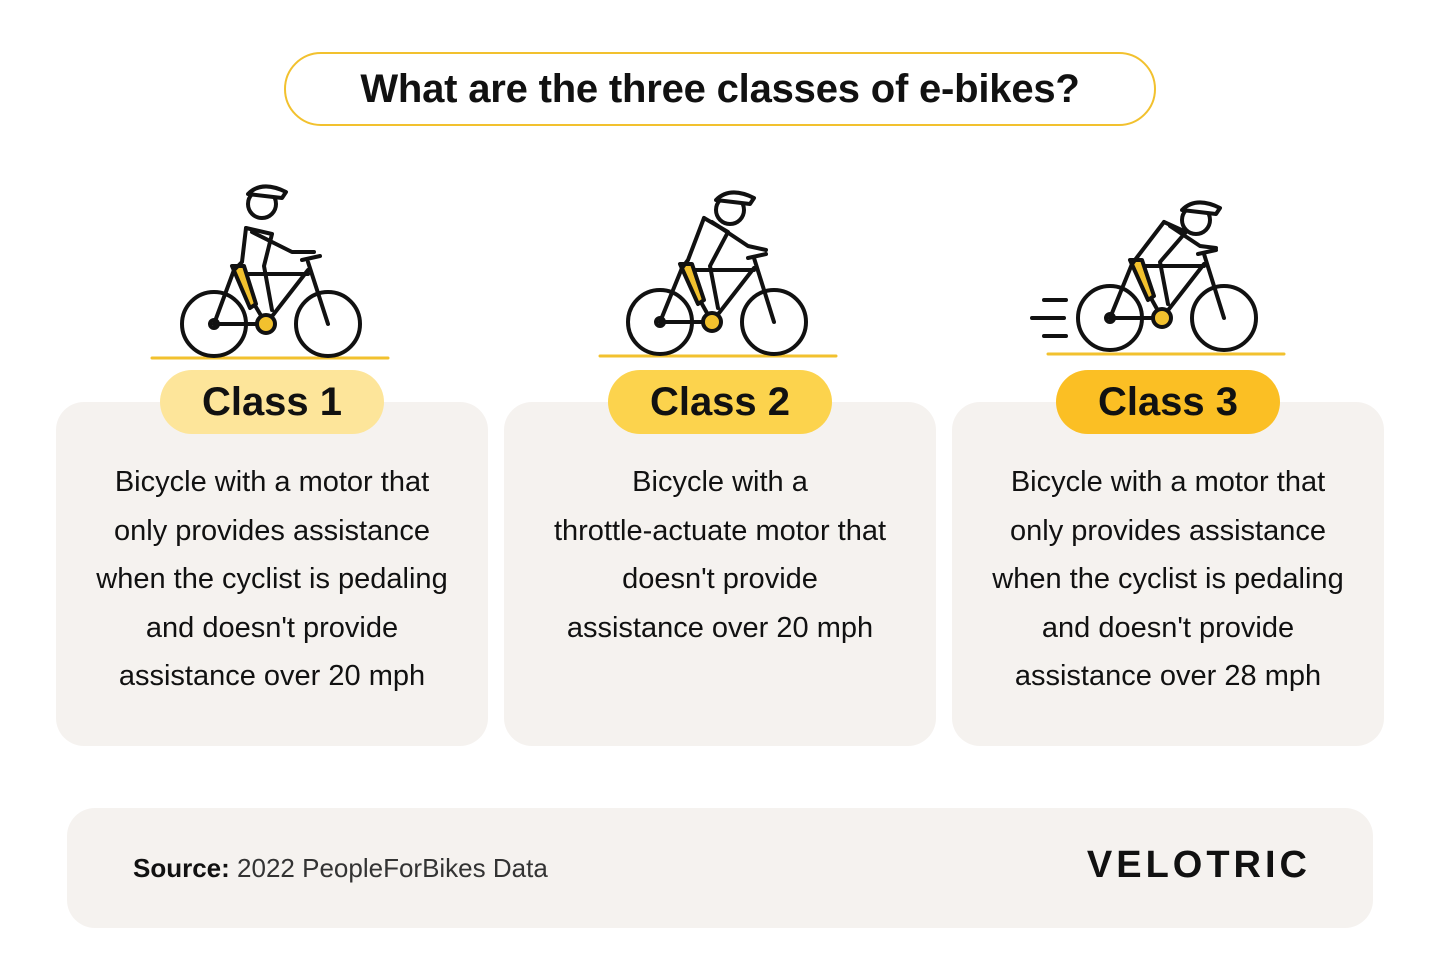  I want to click on class-2-card, so click(720, 574).